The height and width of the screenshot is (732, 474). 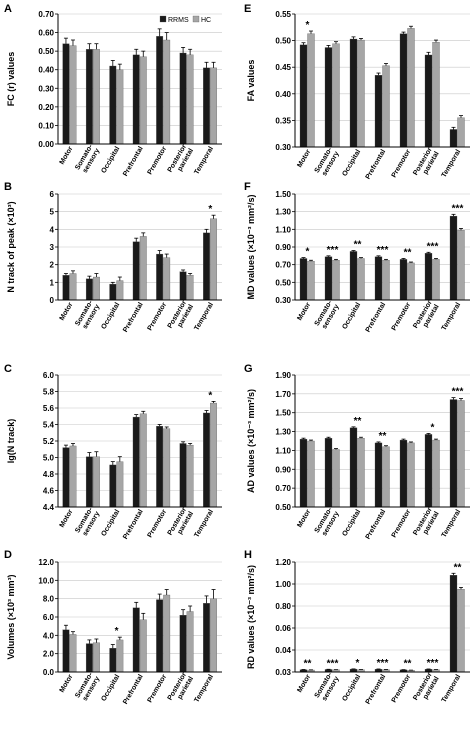 What do you see at coordinates (52, 229) in the screenshot?
I see `y-tick-label: 4` at bounding box center [52, 229].